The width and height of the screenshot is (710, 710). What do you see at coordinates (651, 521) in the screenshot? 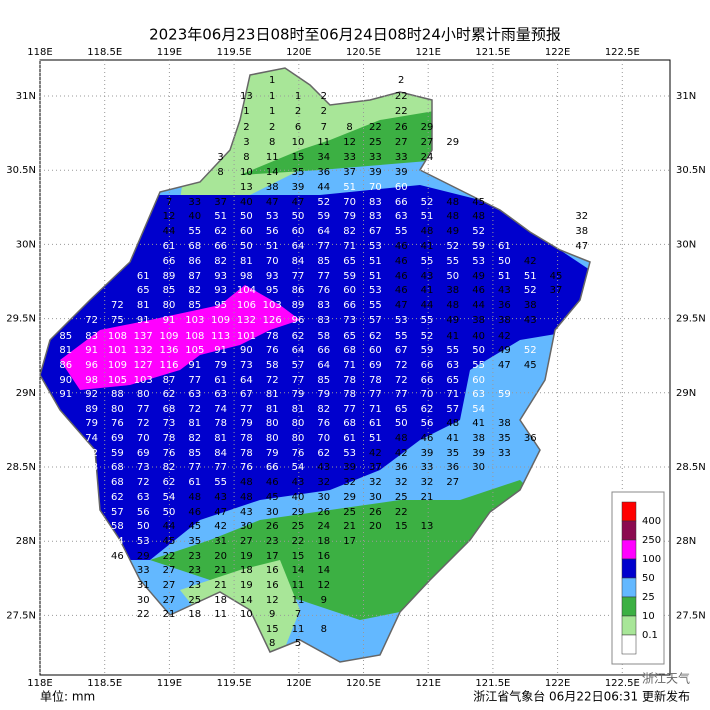
I see `legend-label: 400` at bounding box center [651, 521].